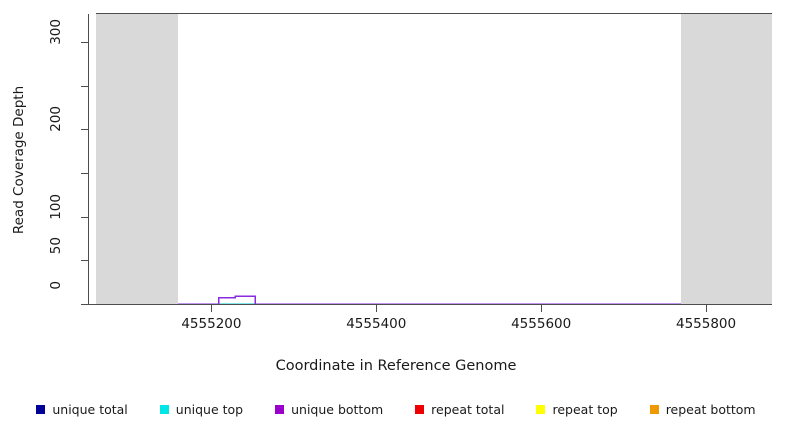  I want to click on shaded-region-left, so click(137, 159).